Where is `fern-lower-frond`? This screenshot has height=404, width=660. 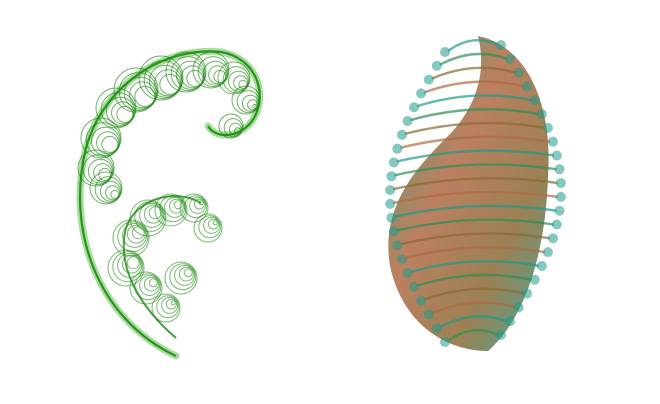
fern-lower-frond is located at coordinates (162, 267).